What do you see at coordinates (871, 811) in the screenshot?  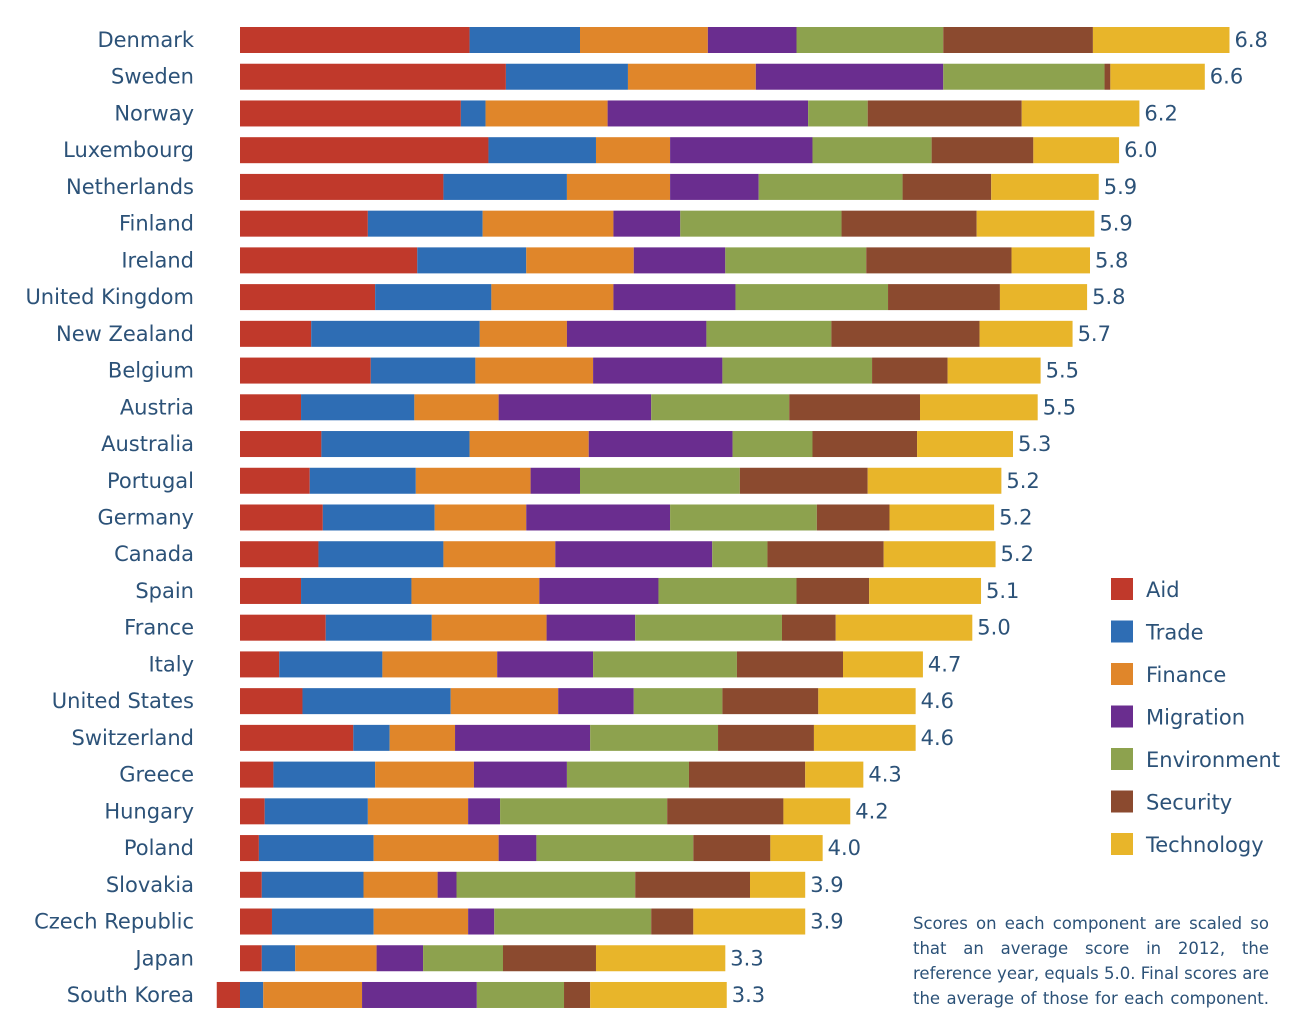 I see `total-label-hungary: 4.2` at bounding box center [871, 811].